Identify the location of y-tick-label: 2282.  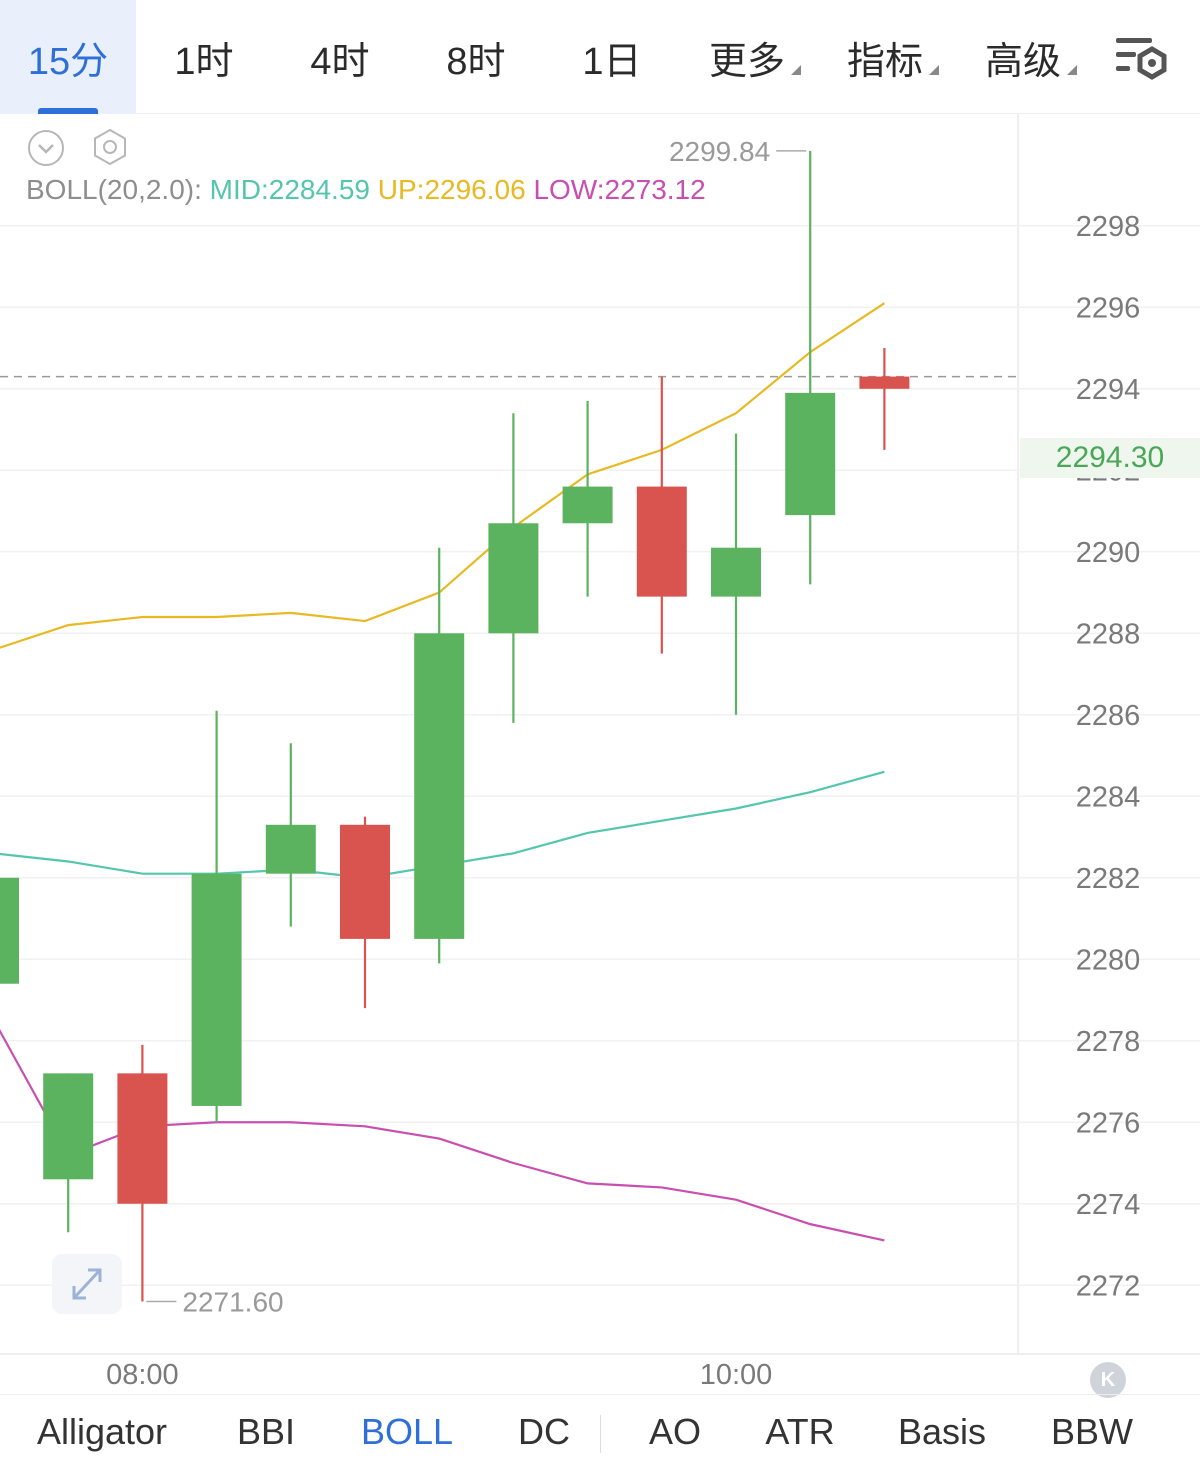
(1108, 879).